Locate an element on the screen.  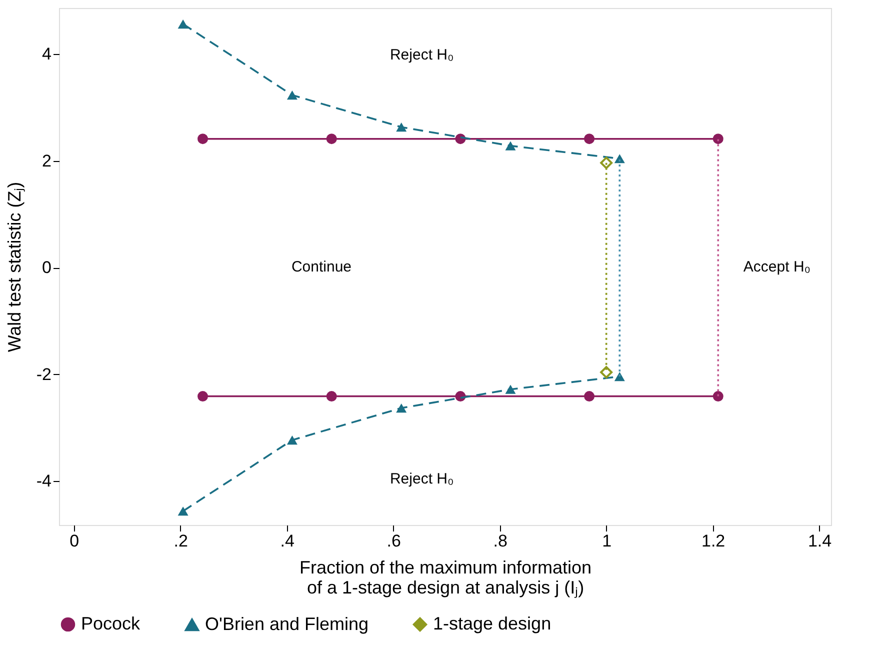
y-tick-label: 2 is located at coordinates (47, 160).